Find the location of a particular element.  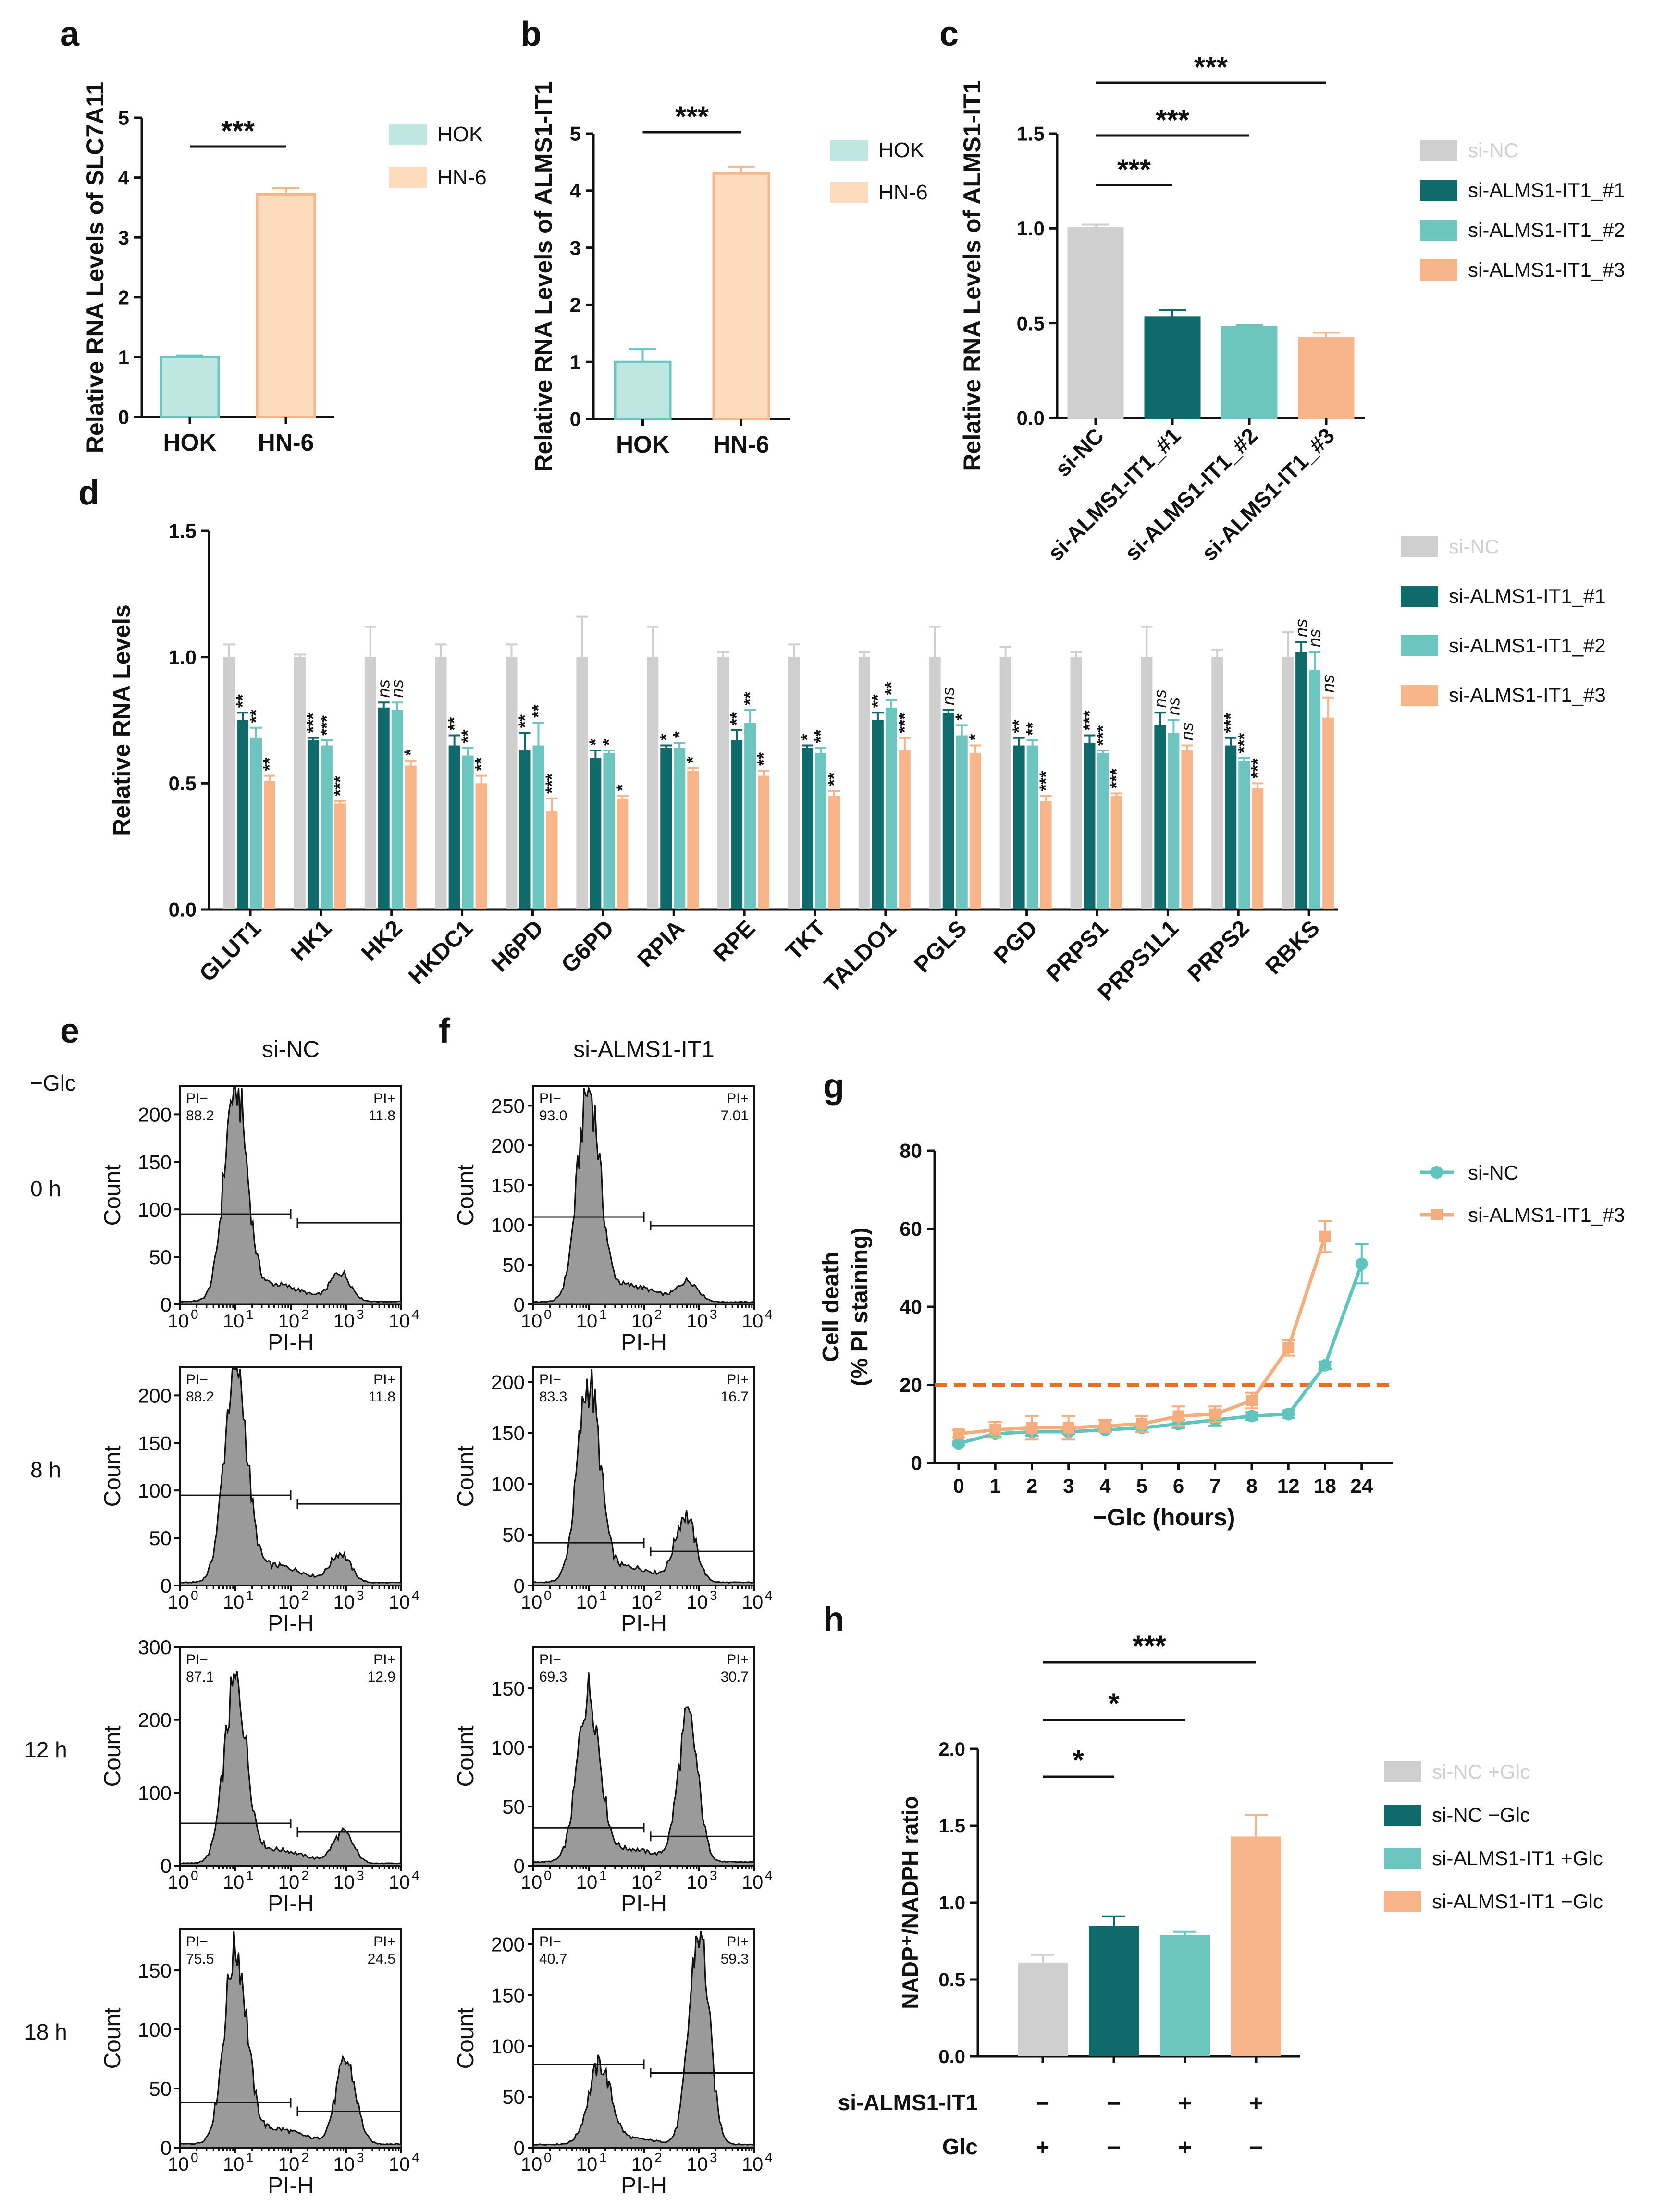

ns-label: ns is located at coordinates (1301, 628).